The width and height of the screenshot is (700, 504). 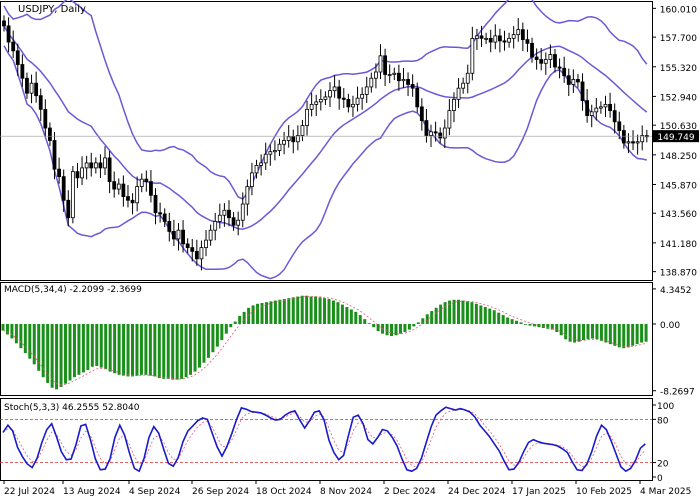 What do you see at coordinates (678, 186) in the screenshot?
I see `price-tick-label: 145.870` at bounding box center [678, 186].